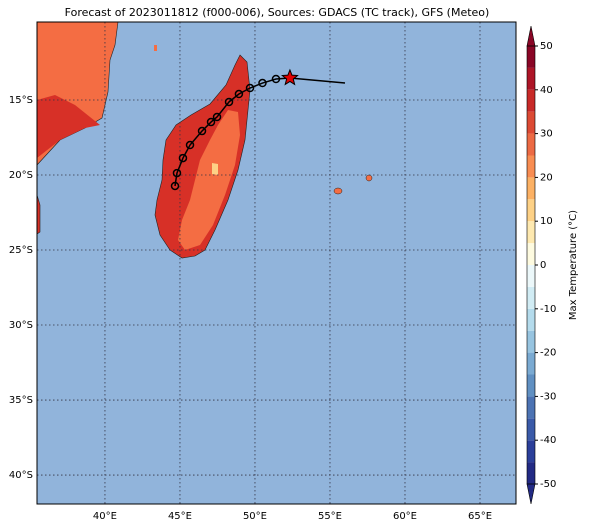 The height and width of the screenshot is (532, 591). What do you see at coordinates (21, 175) in the screenshot?
I see `y-tick-label: 20°S` at bounding box center [21, 175].